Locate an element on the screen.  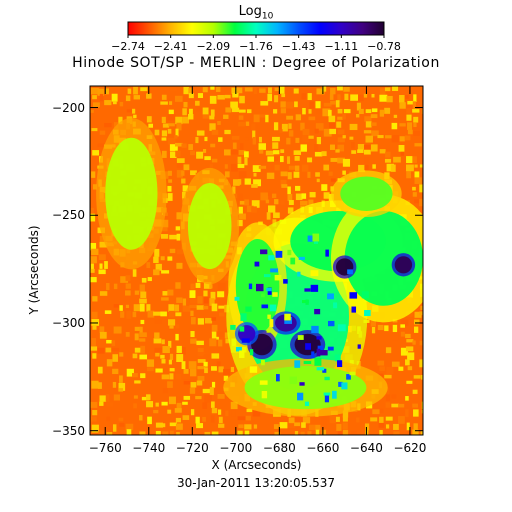
colorbar-tick-label: −1.43 is located at coordinates (298, 46).